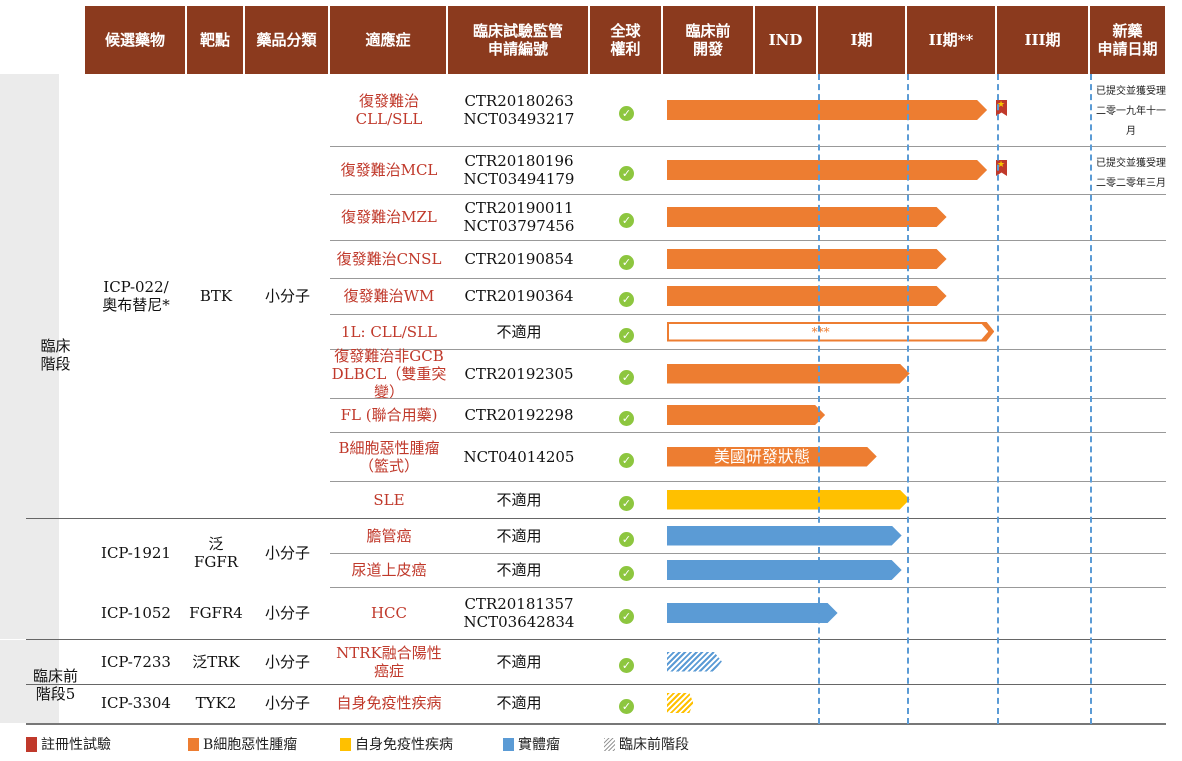 This screenshot has height=761, width=1182. What do you see at coordinates (952, 40) in the screenshot?
I see `header-9: II期**` at bounding box center [952, 40].